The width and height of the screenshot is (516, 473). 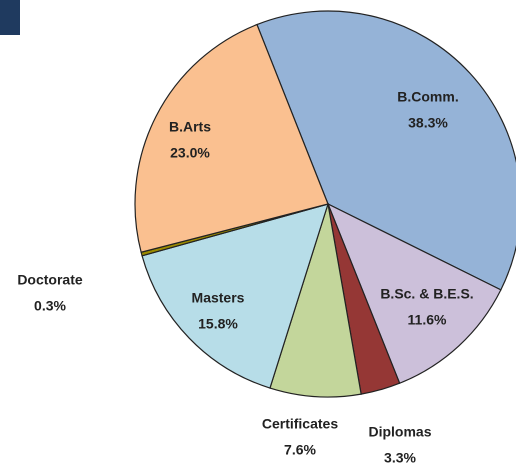 I want to click on slice-label: B.Sc. & B.E.S., so click(x=426, y=294).